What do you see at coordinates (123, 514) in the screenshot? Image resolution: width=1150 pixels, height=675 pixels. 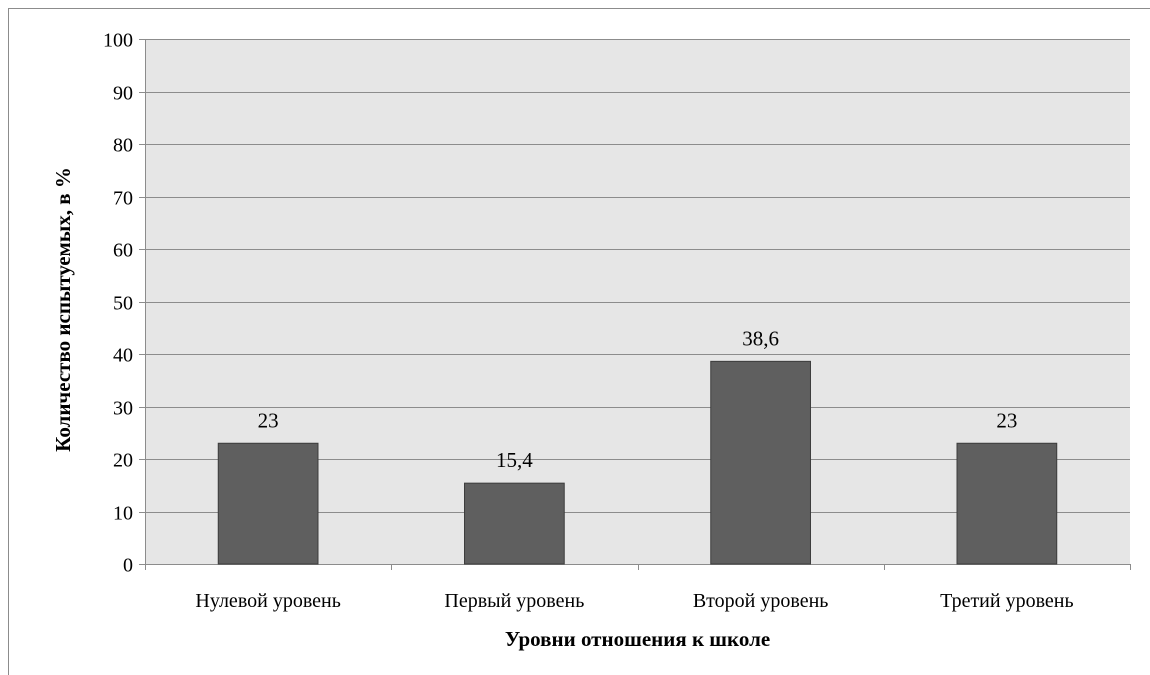 I see `y-tick-label: 10` at bounding box center [123, 514].